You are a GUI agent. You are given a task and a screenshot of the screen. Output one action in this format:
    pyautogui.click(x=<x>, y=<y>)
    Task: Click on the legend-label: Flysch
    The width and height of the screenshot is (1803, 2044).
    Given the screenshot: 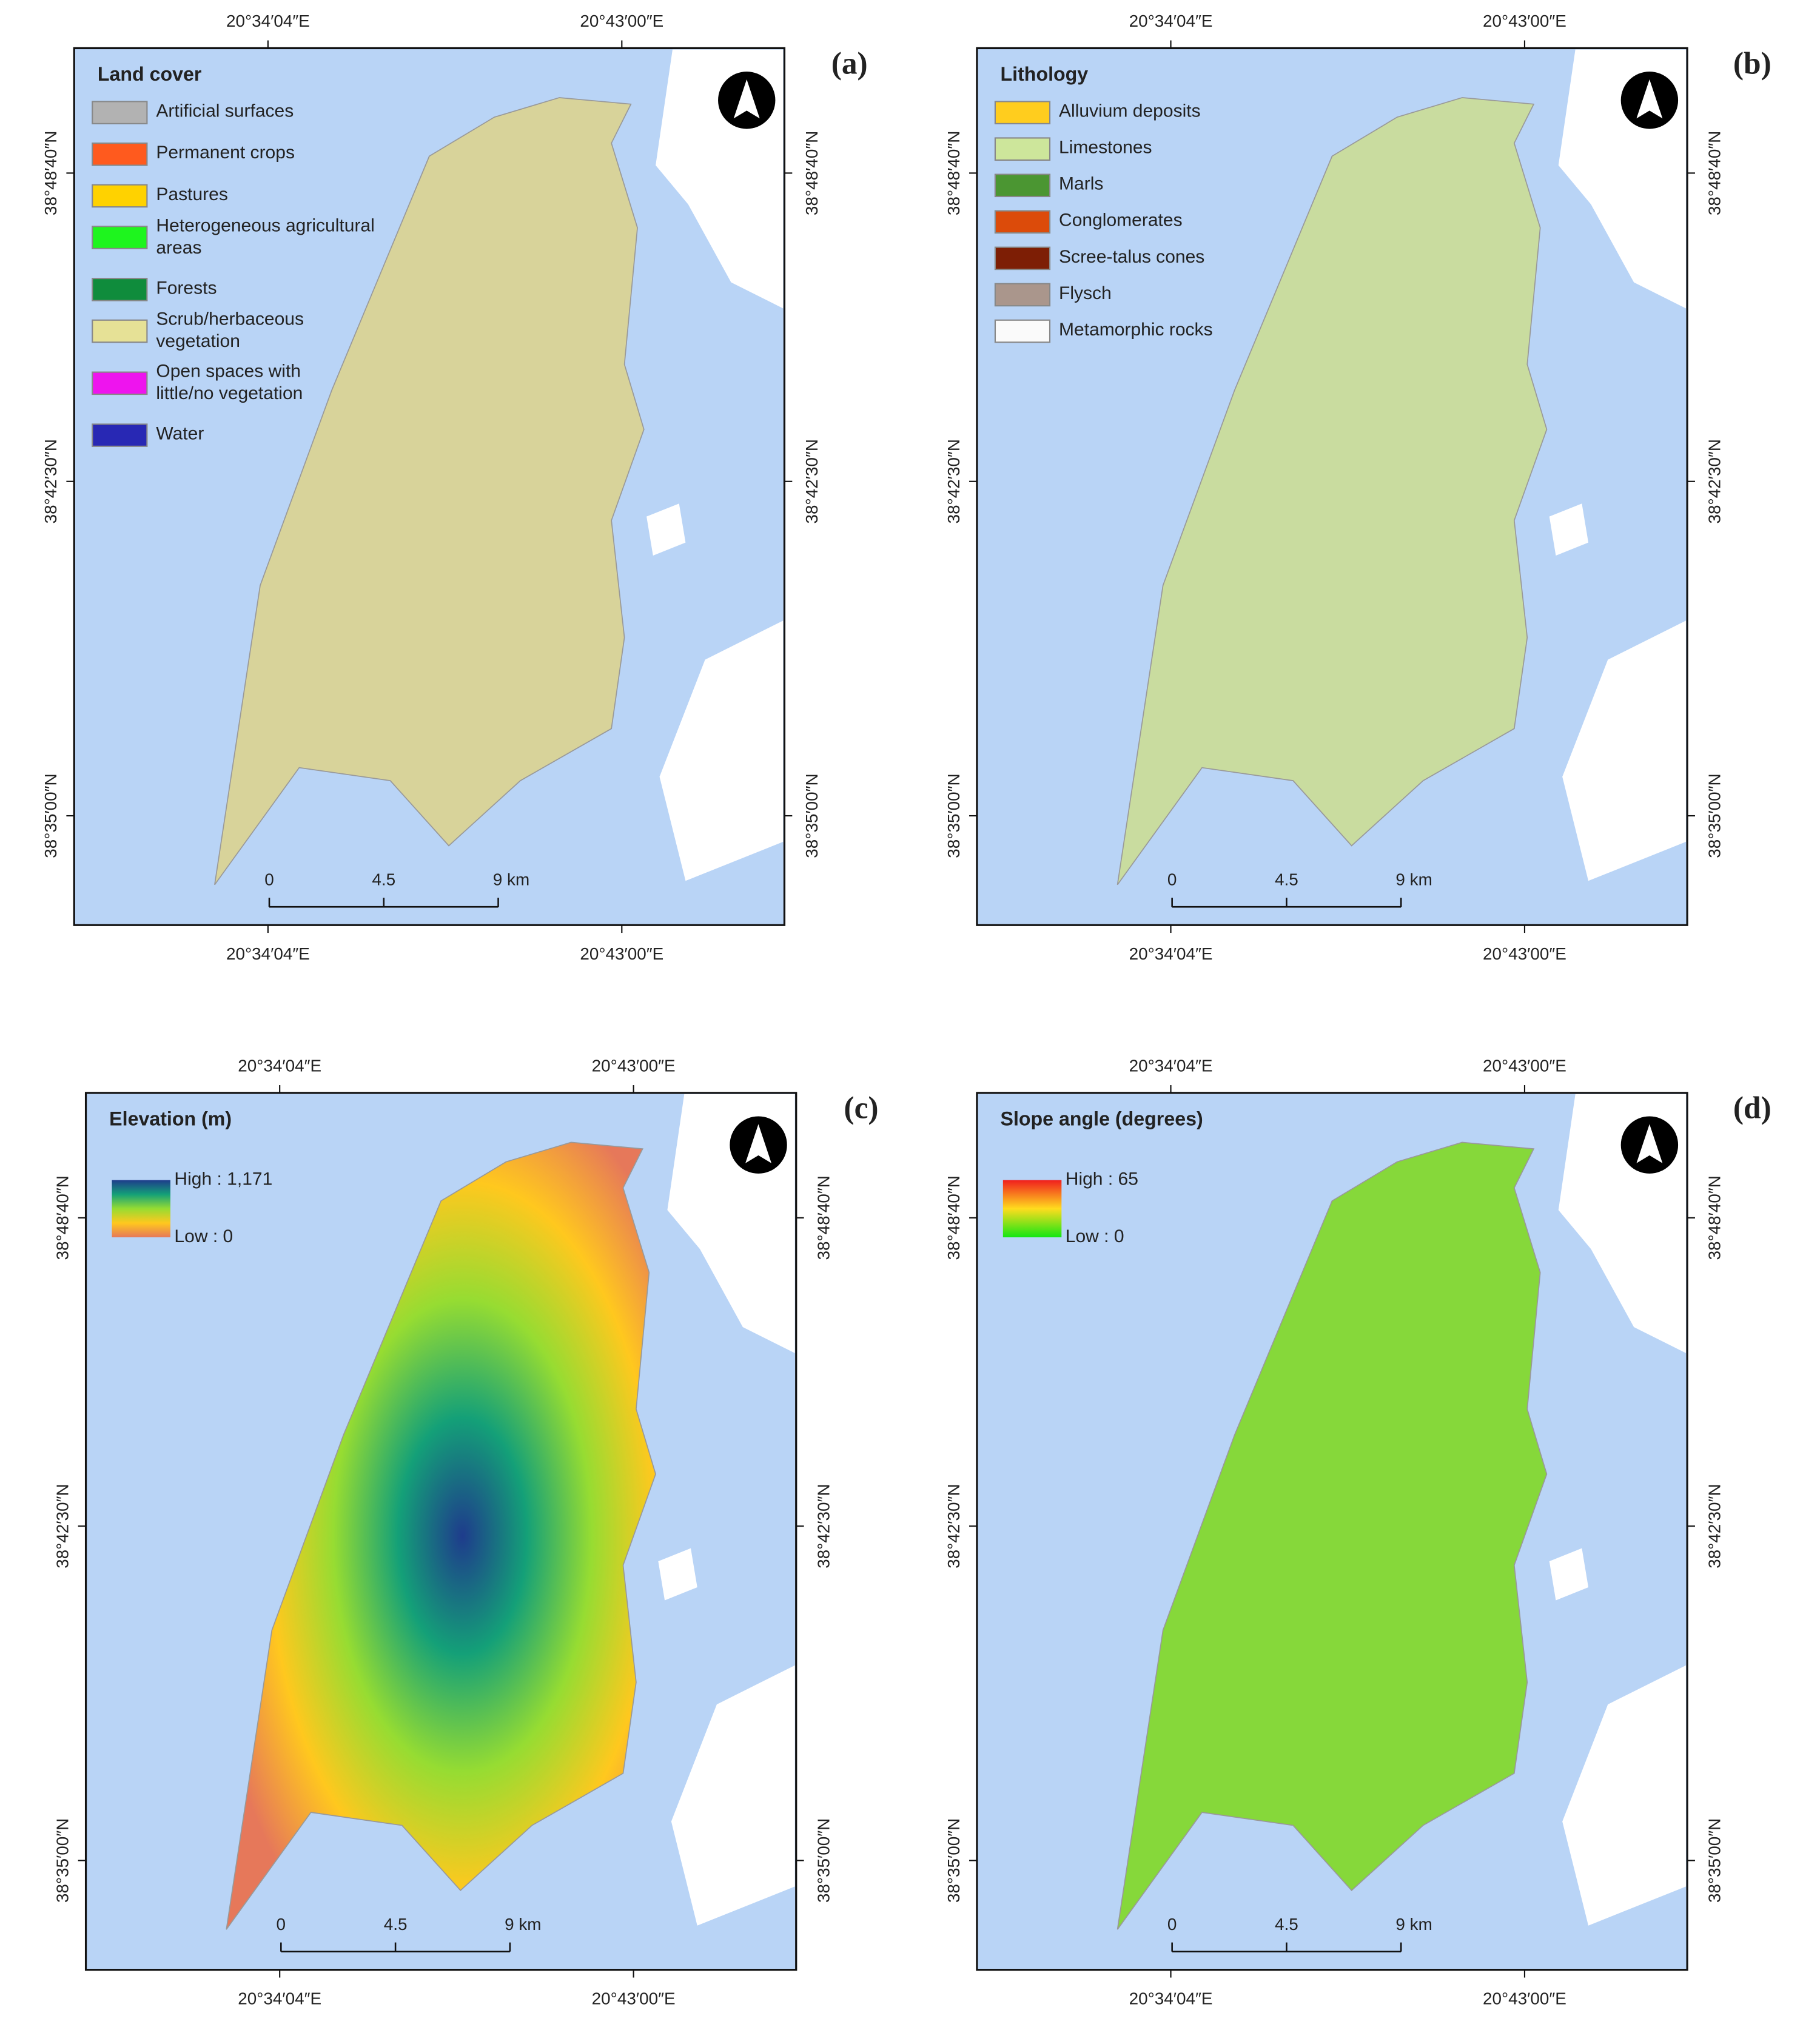 What is the action you would take?
    pyautogui.click(x=1085, y=293)
    